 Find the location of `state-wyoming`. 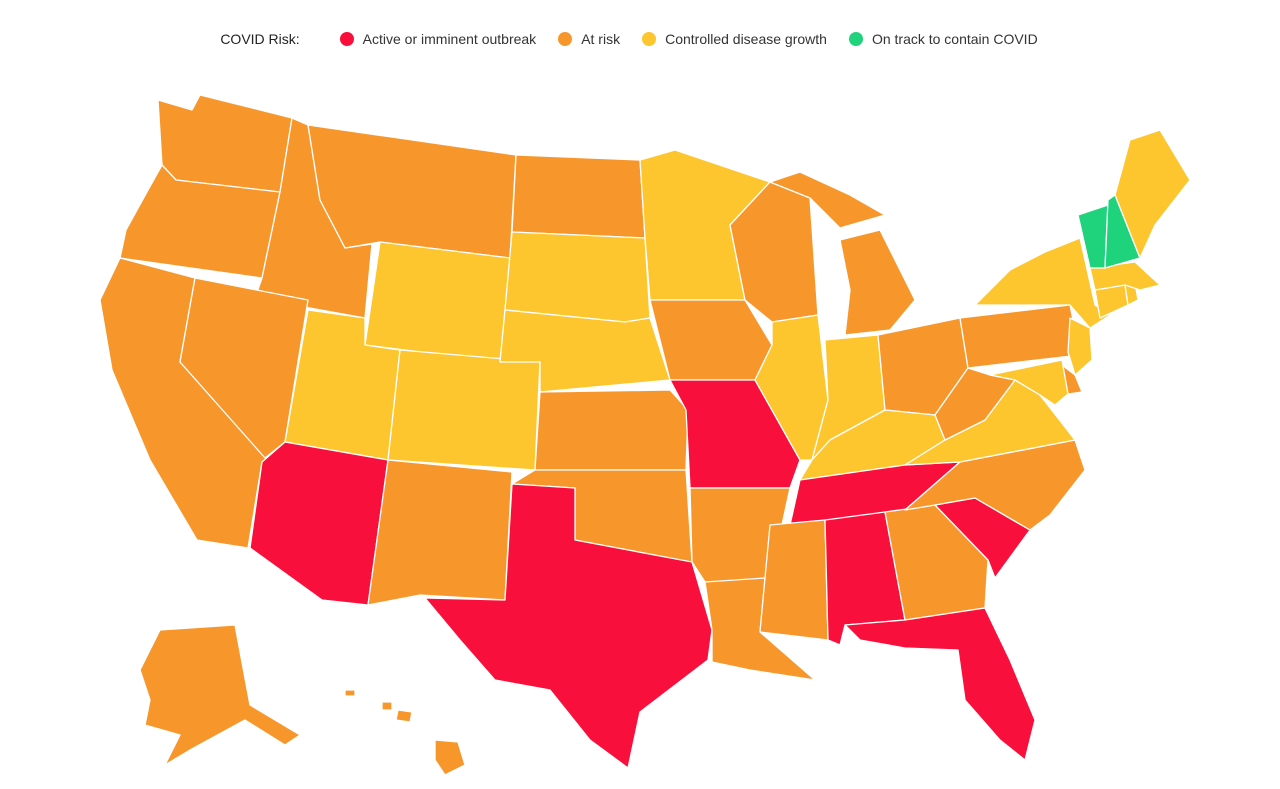

state-wyoming is located at coordinates (437, 302).